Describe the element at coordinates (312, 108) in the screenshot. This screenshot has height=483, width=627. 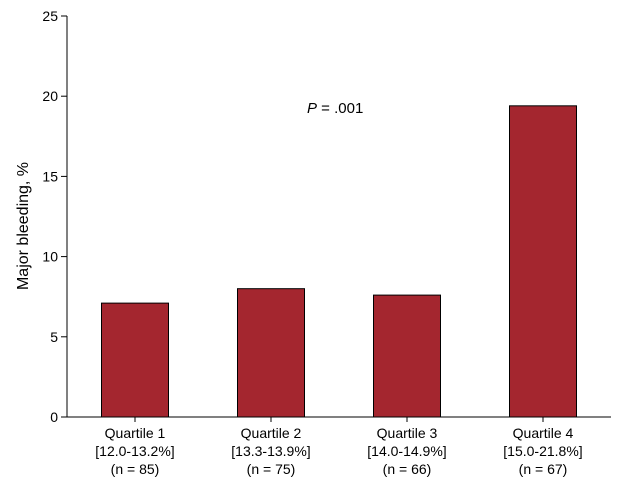
I see `p-symbol: P` at that location.